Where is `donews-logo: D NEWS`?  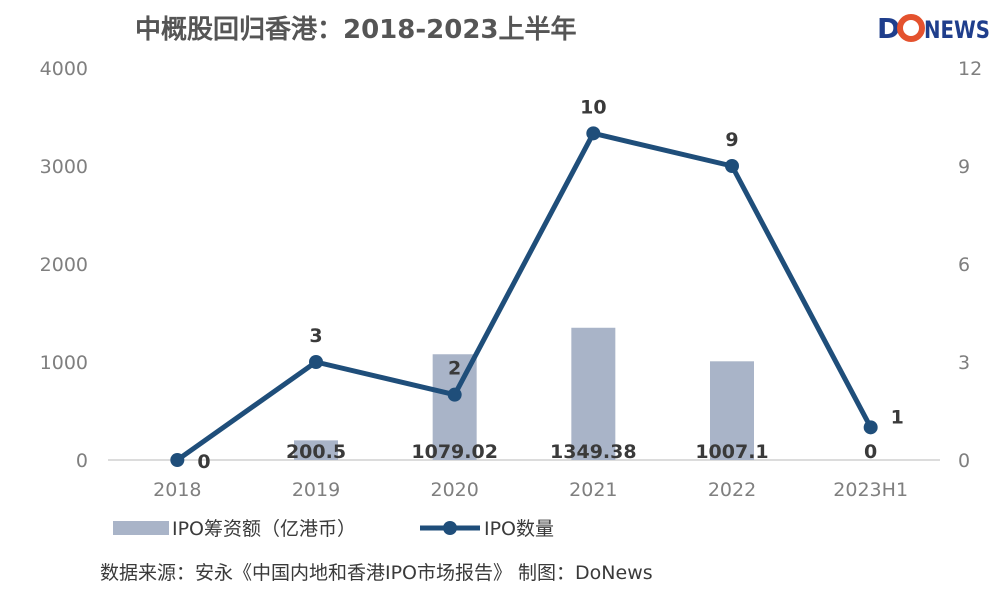
donews-logo: D NEWS is located at coordinates (933, 28).